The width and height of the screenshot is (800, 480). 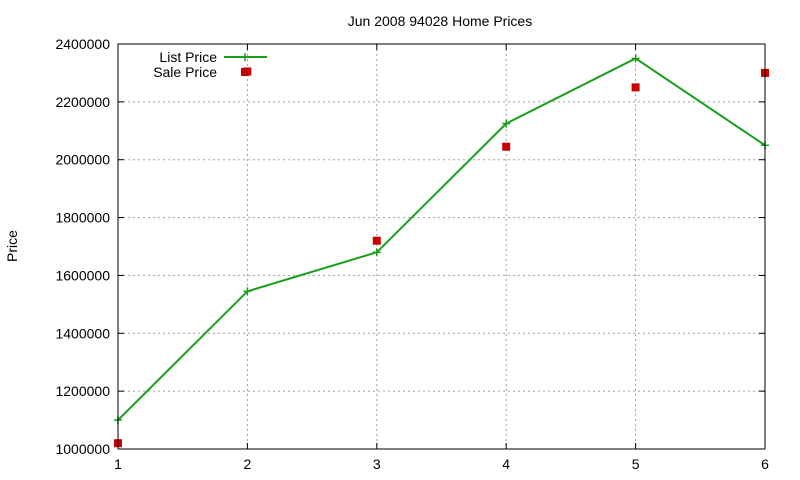 I want to click on x-tick-label: 3, so click(x=377, y=464).